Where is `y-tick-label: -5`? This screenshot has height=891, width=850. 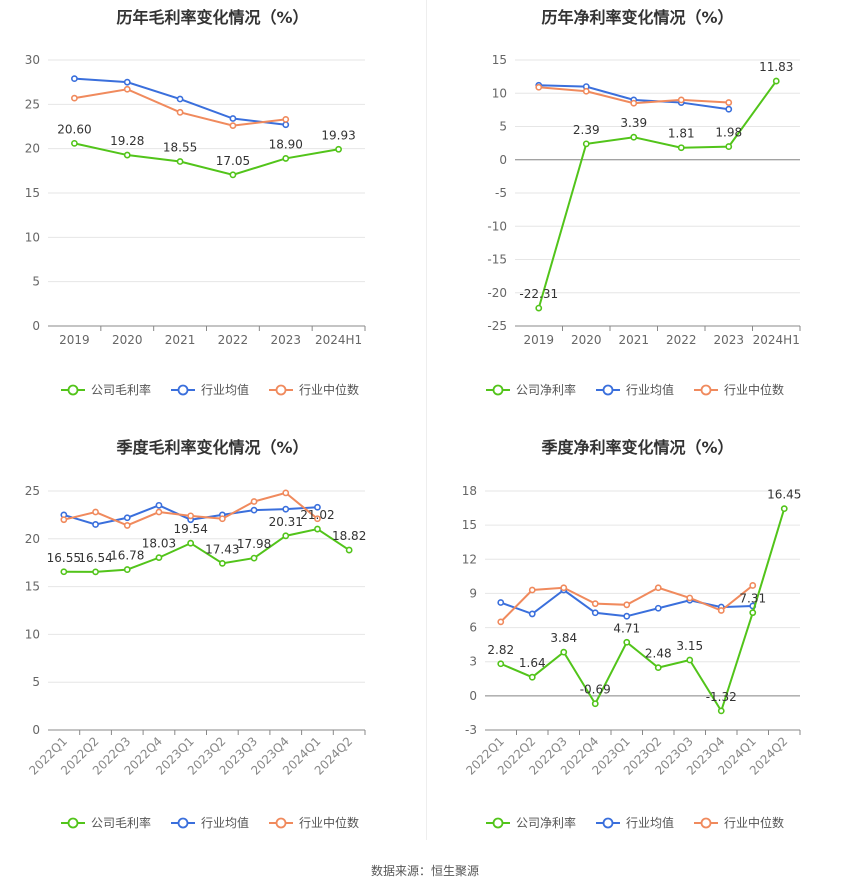
y-tick-label: -5 is located at coordinates (501, 193).